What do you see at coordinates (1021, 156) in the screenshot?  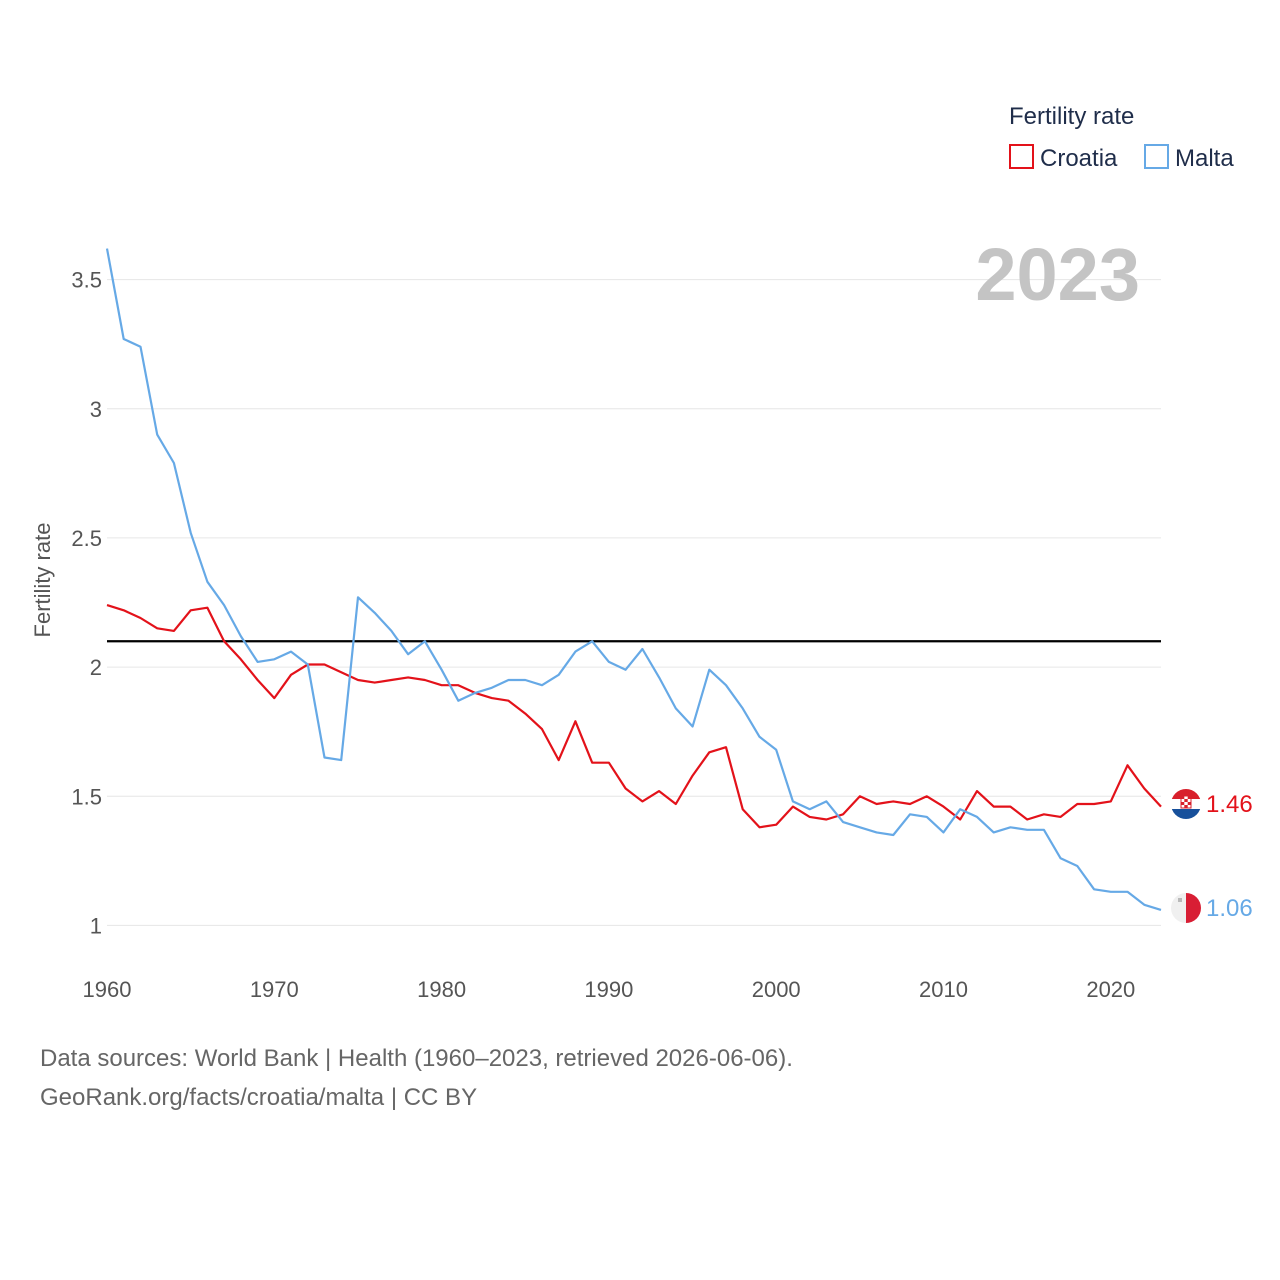 I see `legend-swatch-croatia` at bounding box center [1021, 156].